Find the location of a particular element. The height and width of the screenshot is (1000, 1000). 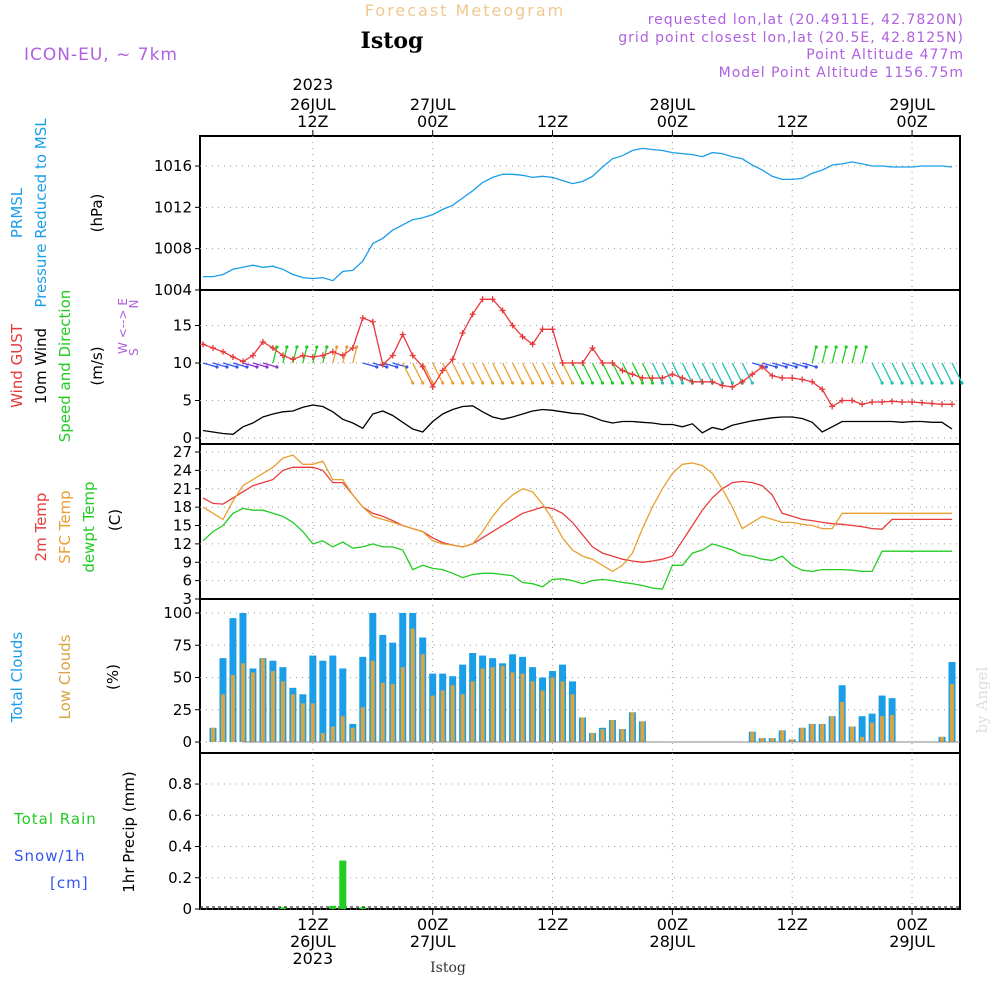

panel-label-pressure: PRMSL is located at coordinates (17, 212).